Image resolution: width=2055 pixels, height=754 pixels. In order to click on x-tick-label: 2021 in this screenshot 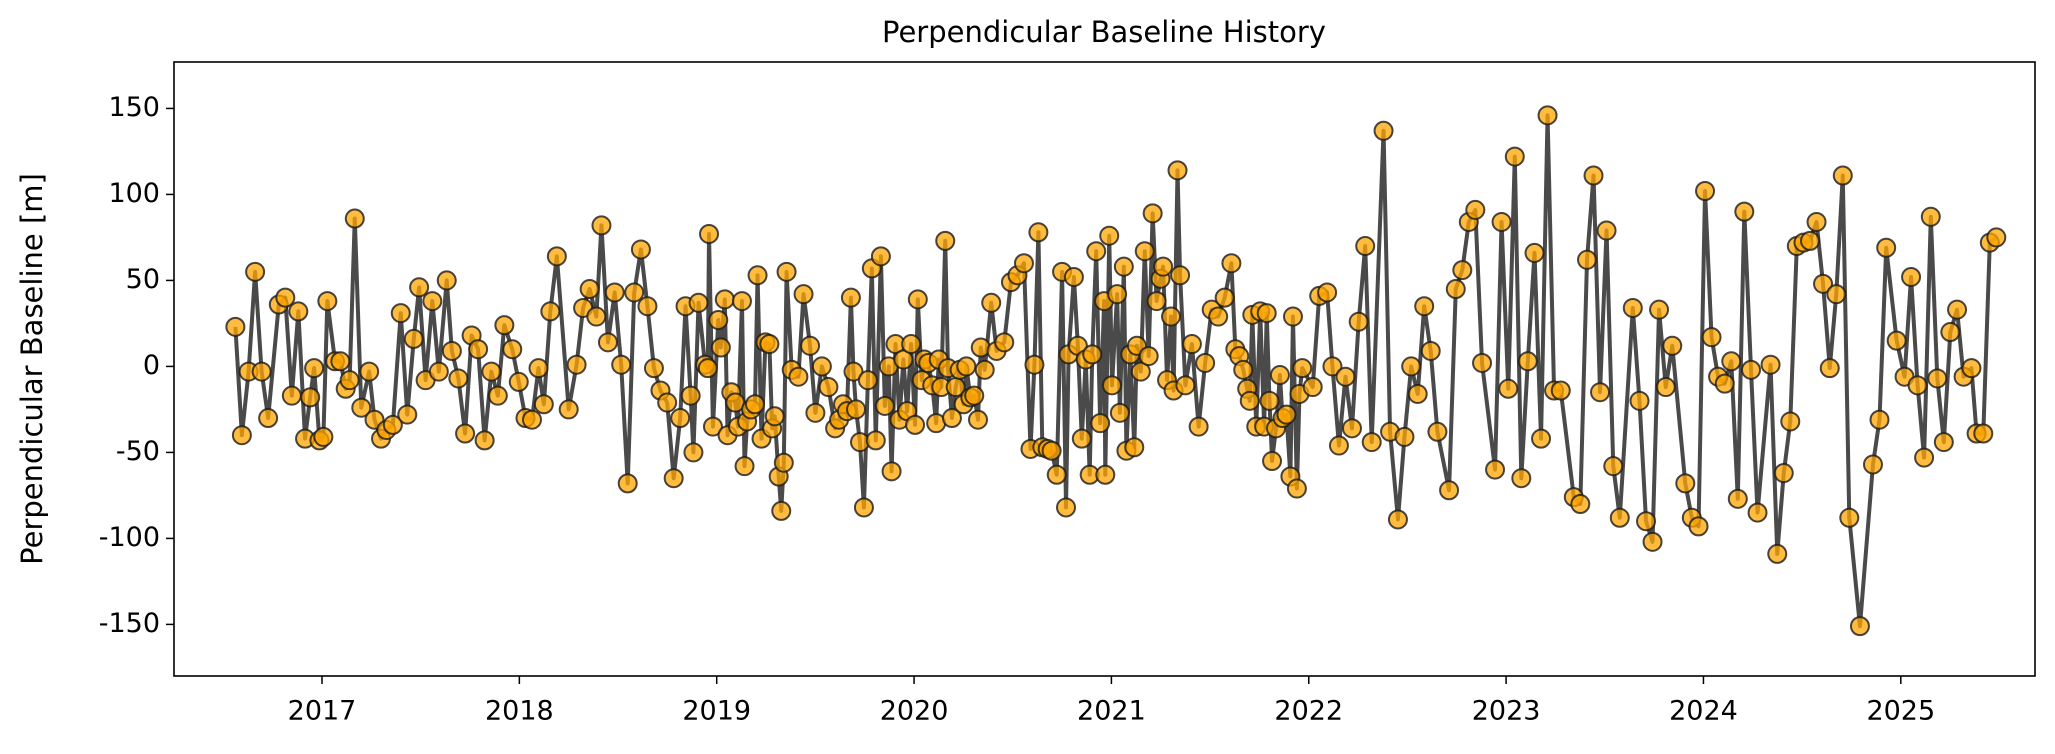, I will do `click(1111, 711)`.